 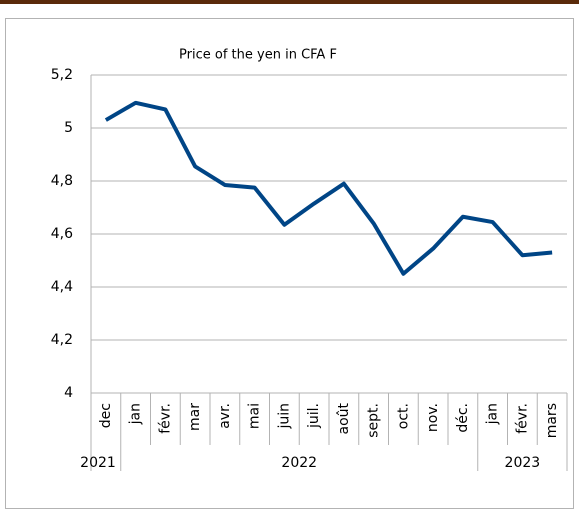 I want to click on x-tick-label: juil., so click(x=314, y=416).